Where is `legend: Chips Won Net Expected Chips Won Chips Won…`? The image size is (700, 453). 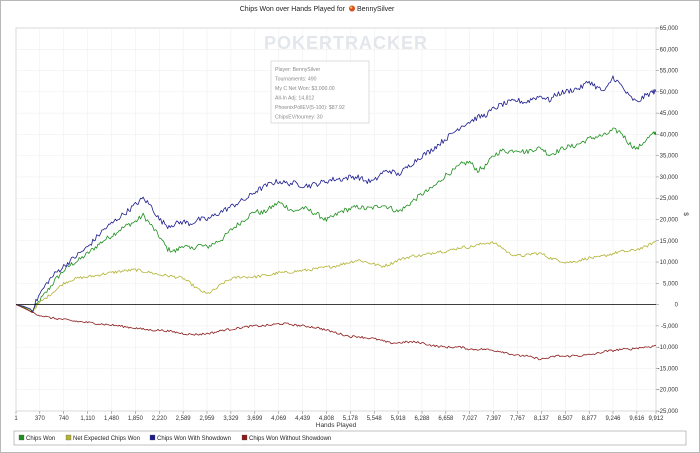 legend: Chips Won Net Expected Chips Won Chips Won… is located at coordinates (174, 438).